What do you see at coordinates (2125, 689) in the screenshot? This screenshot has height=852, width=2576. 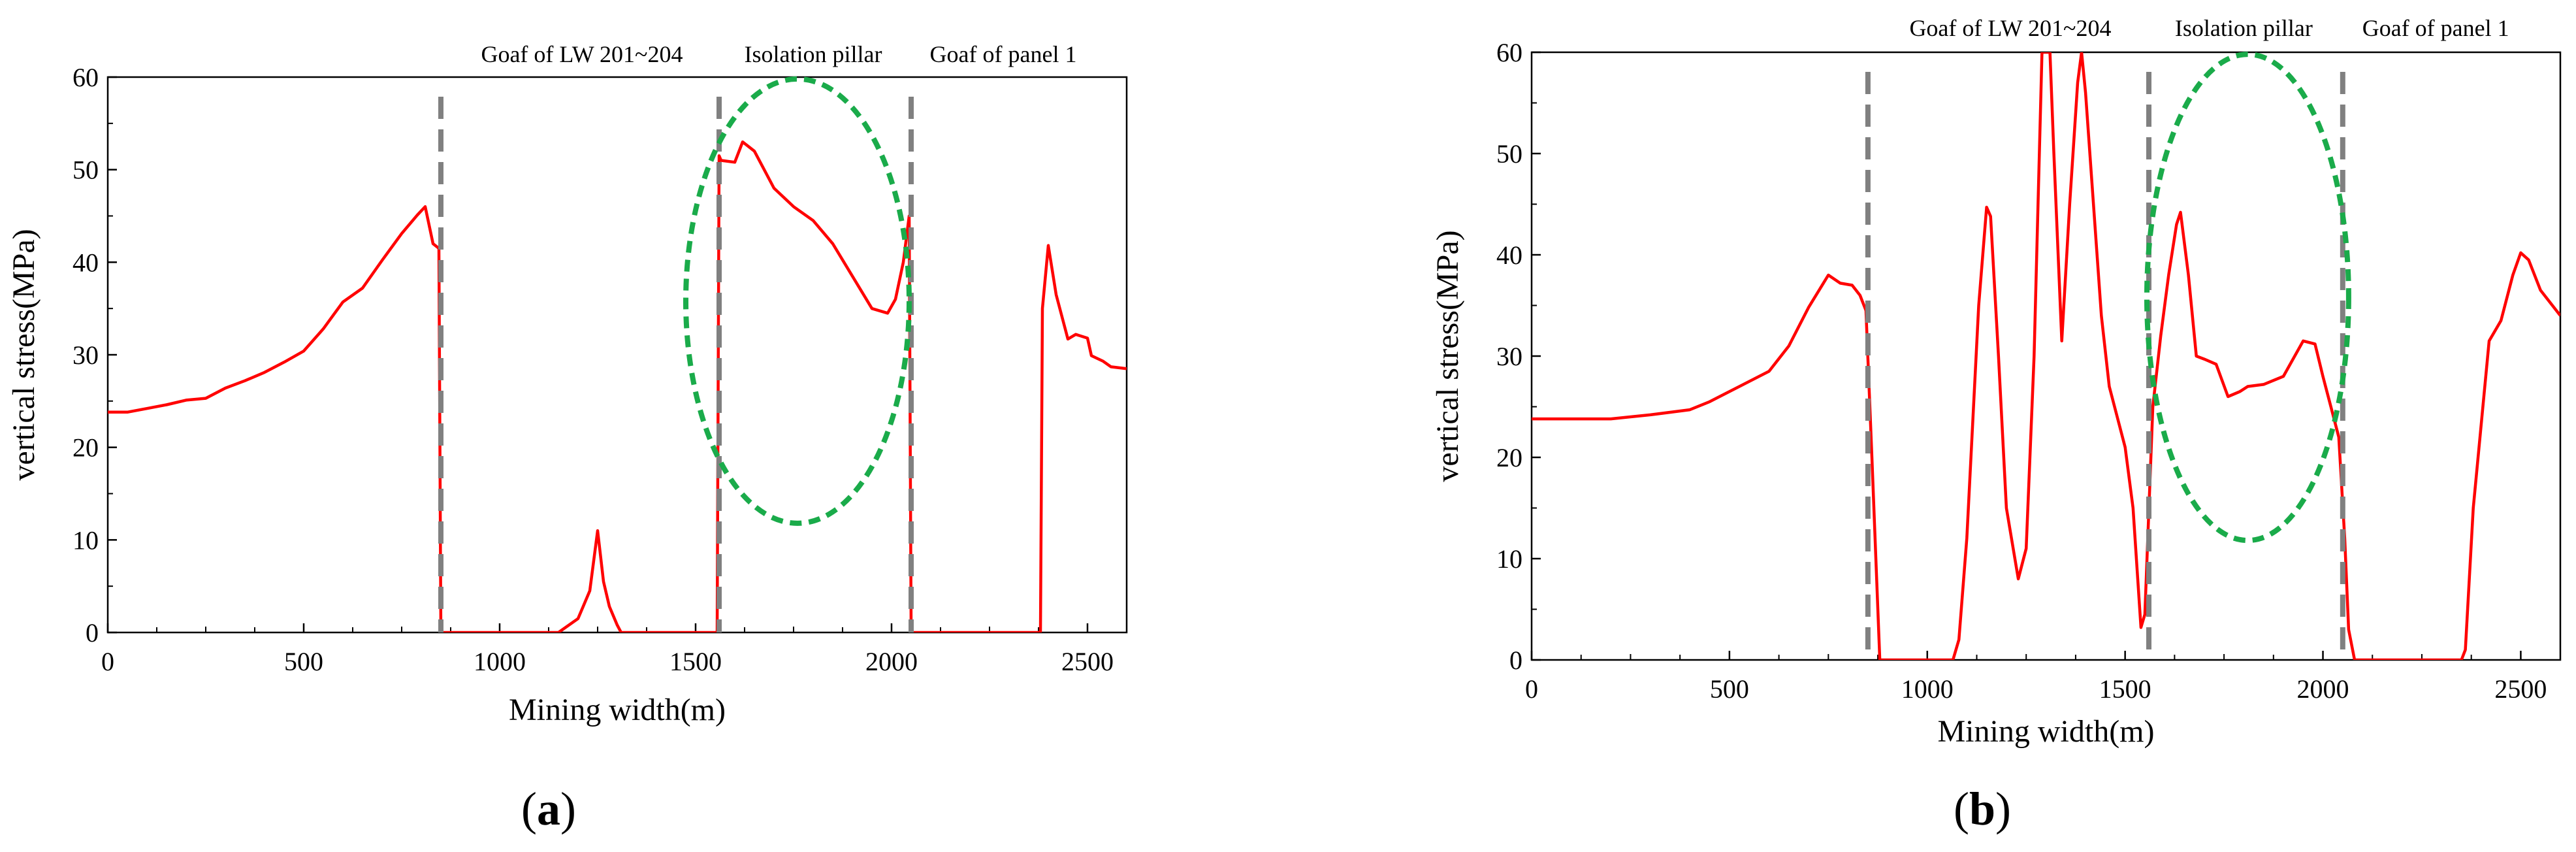 I see `x-tick-label-b-3: 1500` at bounding box center [2125, 689].